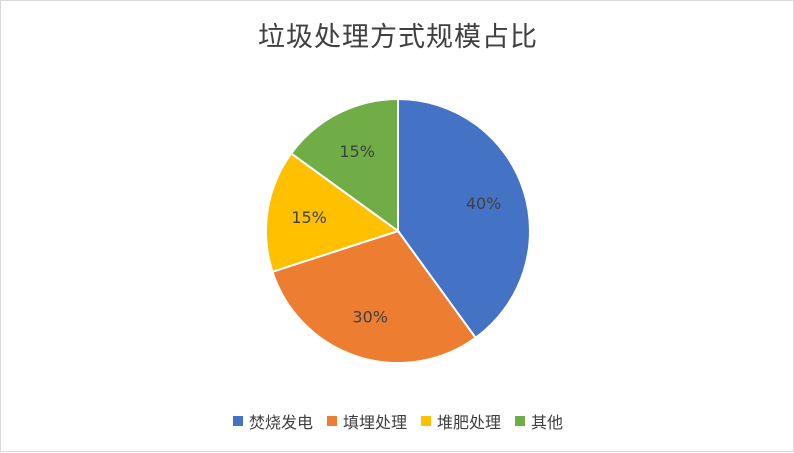  Describe the element at coordinates (374, 422) in the screenshot. I see `legend-label-landfill: 填埋处理` at that location.